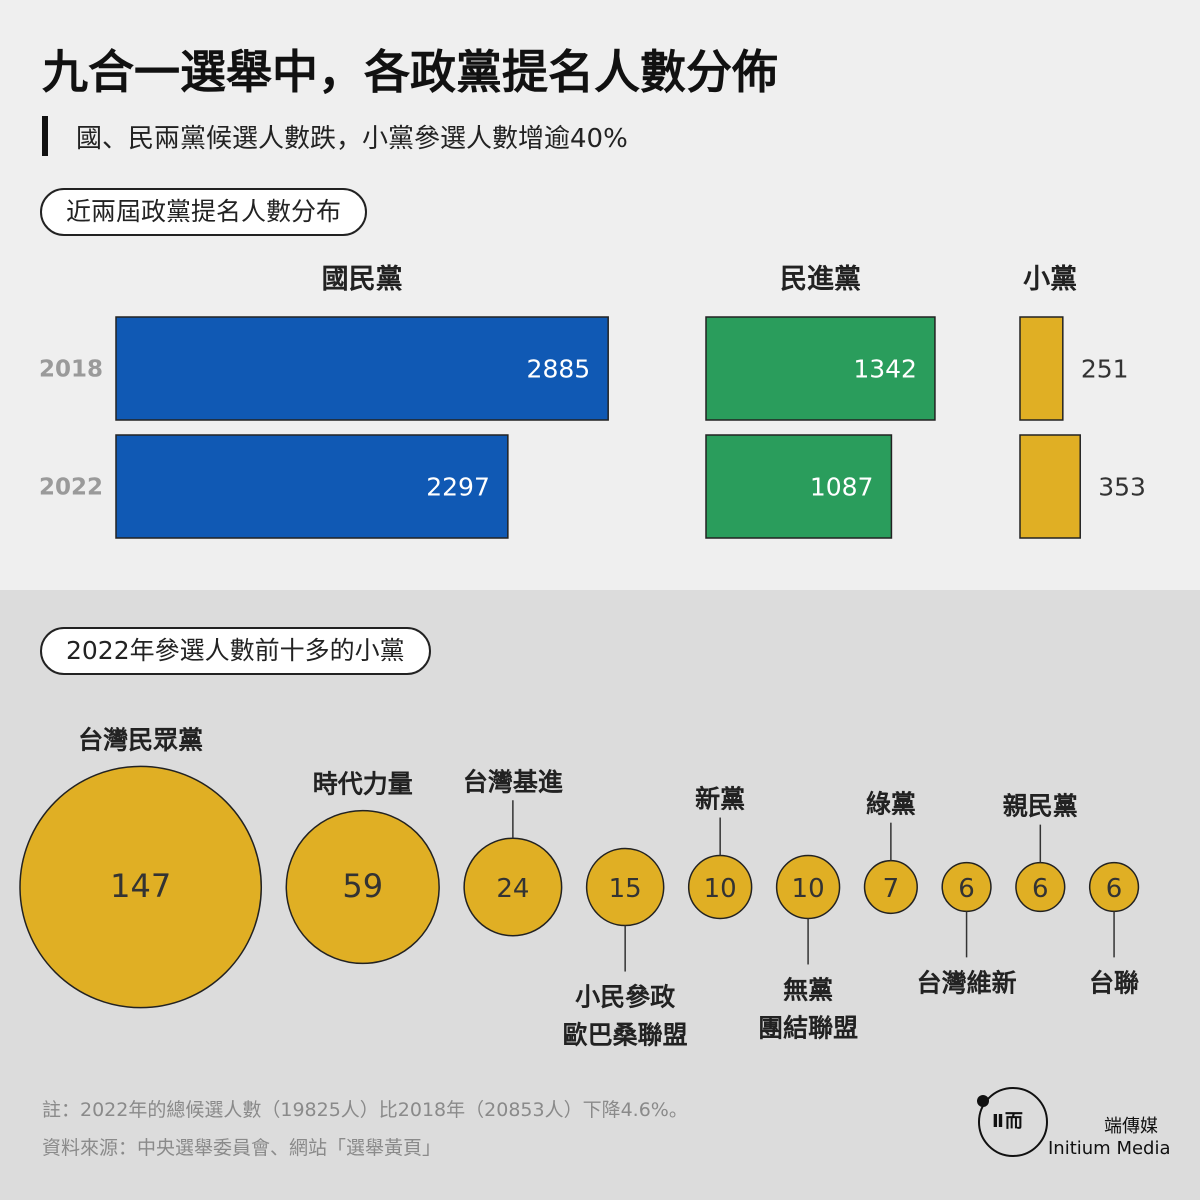 The width and height of the screenshot is (1200, 1200). What do you see at coordinates (808, 1027) in the screenshot?
I see `party-name-label: 團結聯盟` at bounding box center [808, 1027].